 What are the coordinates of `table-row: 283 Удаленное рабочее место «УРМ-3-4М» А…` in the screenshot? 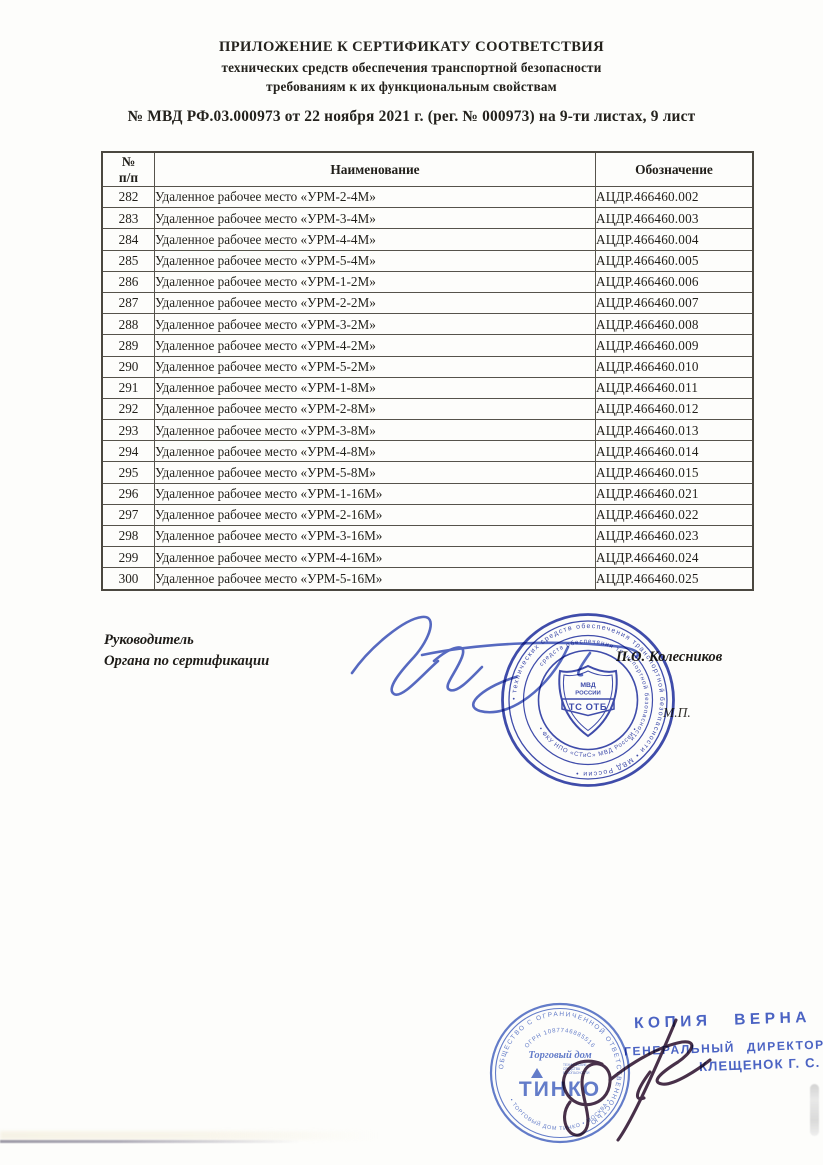 It's located at (427, 218).